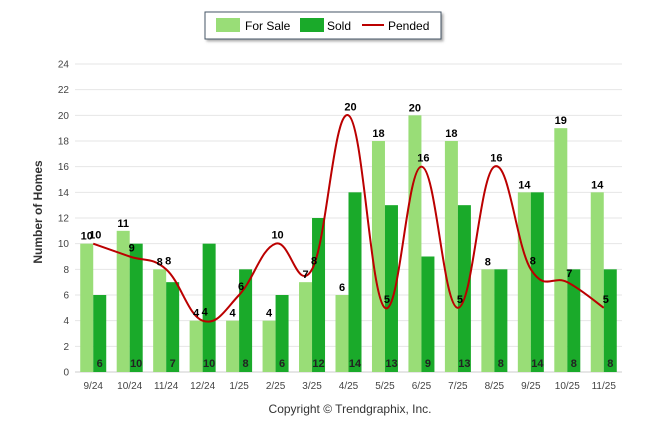 Image resolution: width=646 pixels, height=434 pixels. Describe the element at coordinates (100, 364) in the screenshot. I see `label-sold-0: 6` at that location.